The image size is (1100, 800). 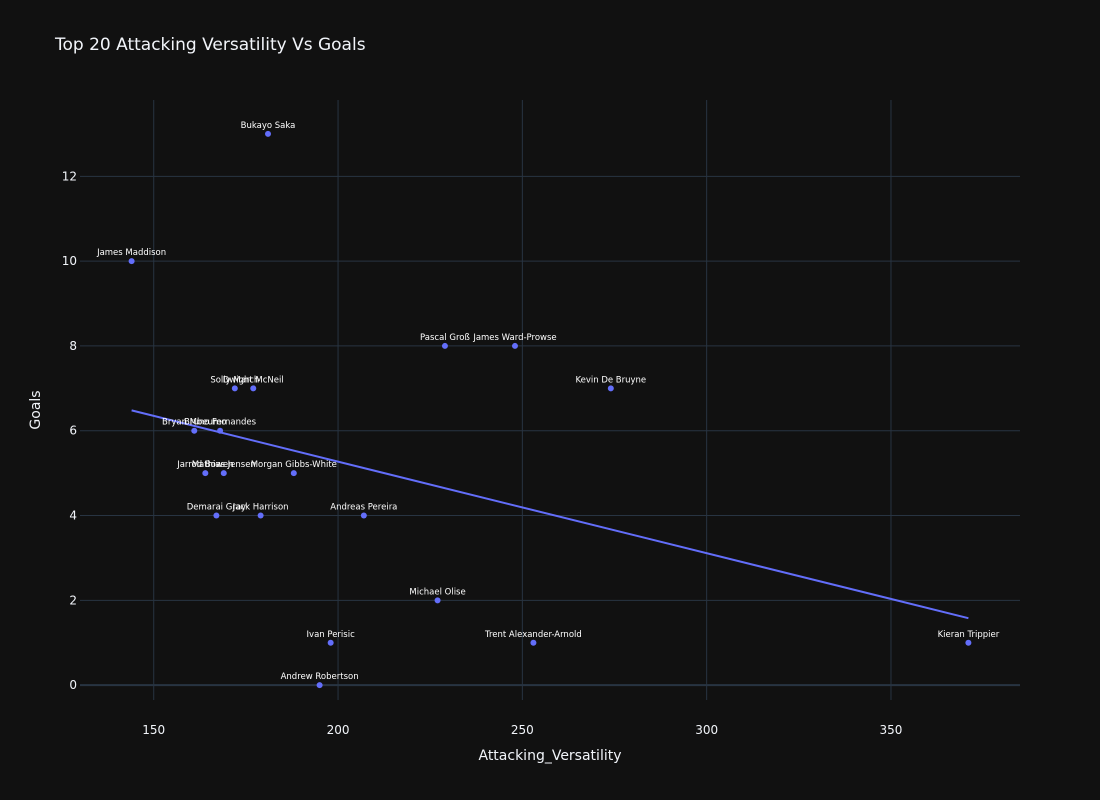 What do you see at coordinates (320, 677) in the screenshot?
I see `data-point-label: Andrew Robertson` at bounding box center [320, 677].